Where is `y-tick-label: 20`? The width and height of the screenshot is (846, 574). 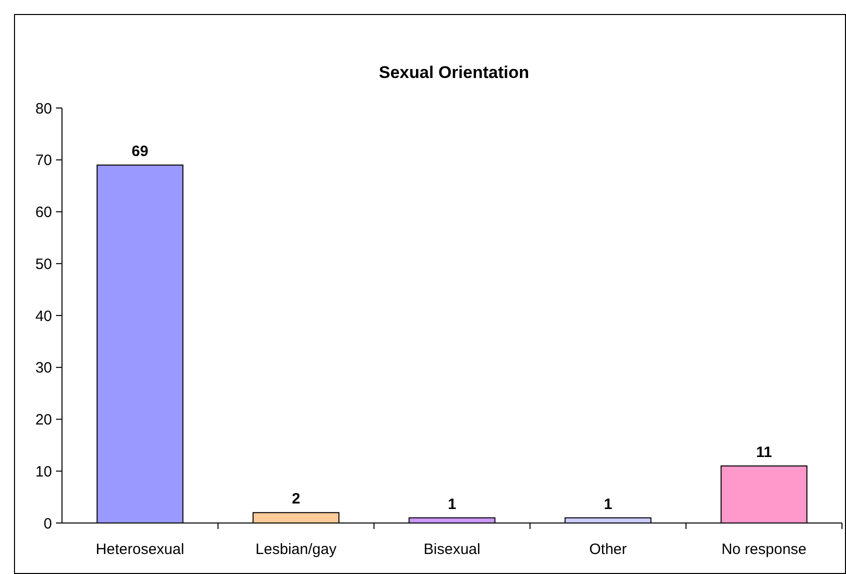 y-tick-label: 20 is located at coordinates (43, 420).